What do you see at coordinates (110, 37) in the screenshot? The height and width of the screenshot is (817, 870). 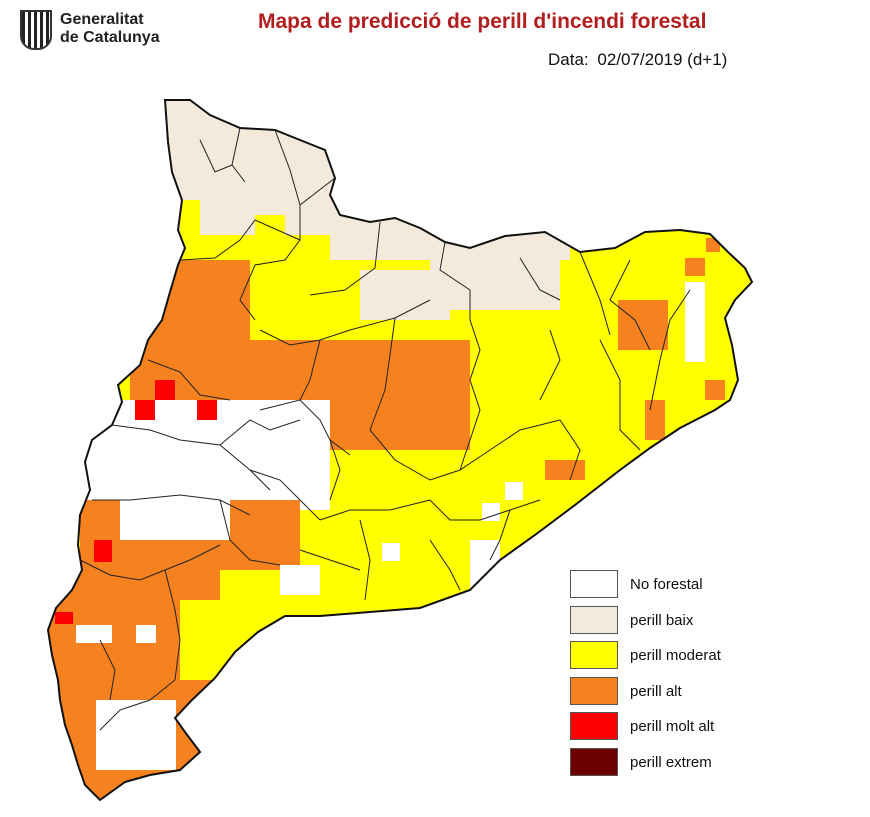 I see `org-name-line2: de Catalunya` at bounding box center [110, 37].